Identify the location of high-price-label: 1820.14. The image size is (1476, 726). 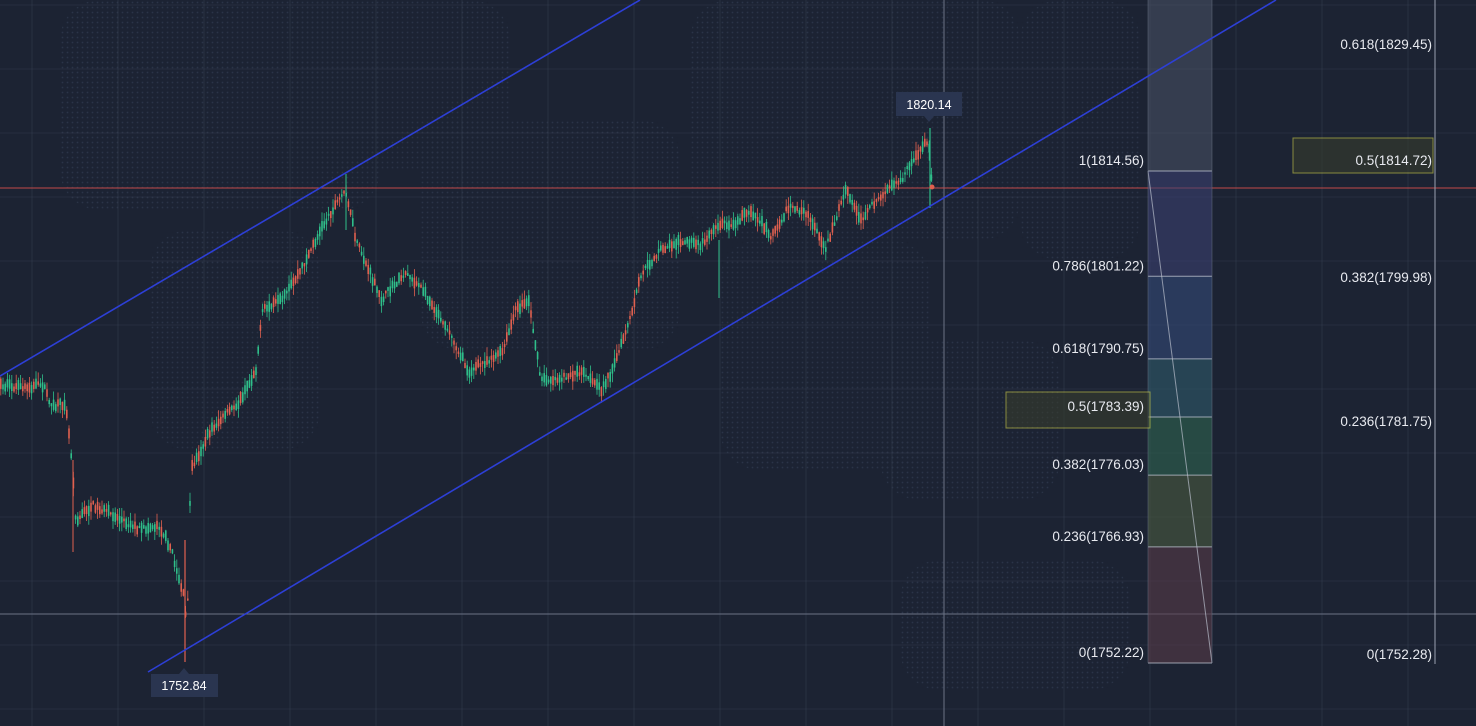
(928, 105).